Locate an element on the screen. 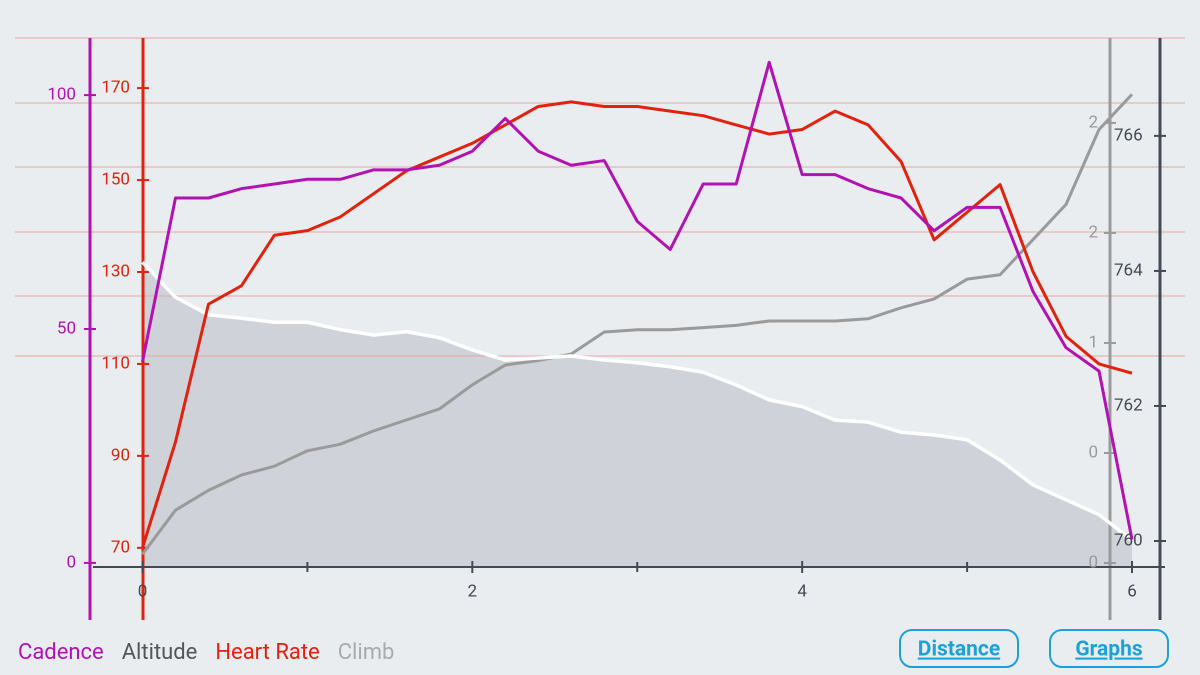  button: Distance is located at coordinates (959, 648).